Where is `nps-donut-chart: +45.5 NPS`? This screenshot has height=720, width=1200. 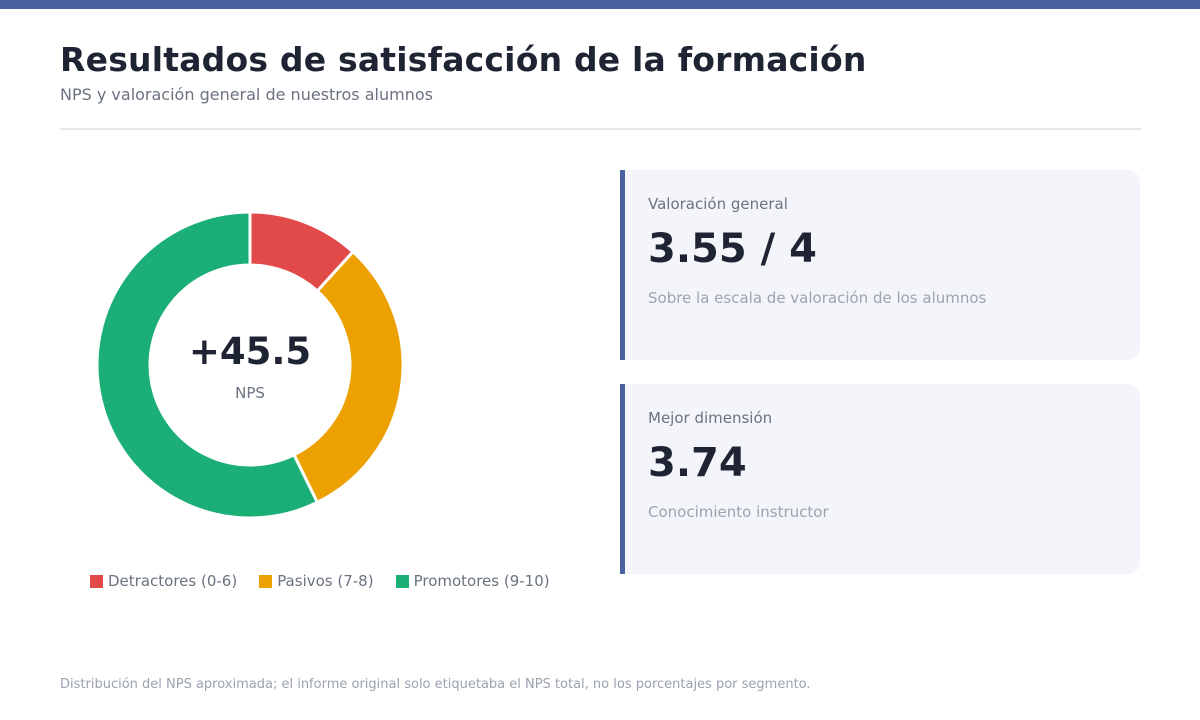
nps-donut-chart: +45.5 NPS is located at coordinates (250, 365).